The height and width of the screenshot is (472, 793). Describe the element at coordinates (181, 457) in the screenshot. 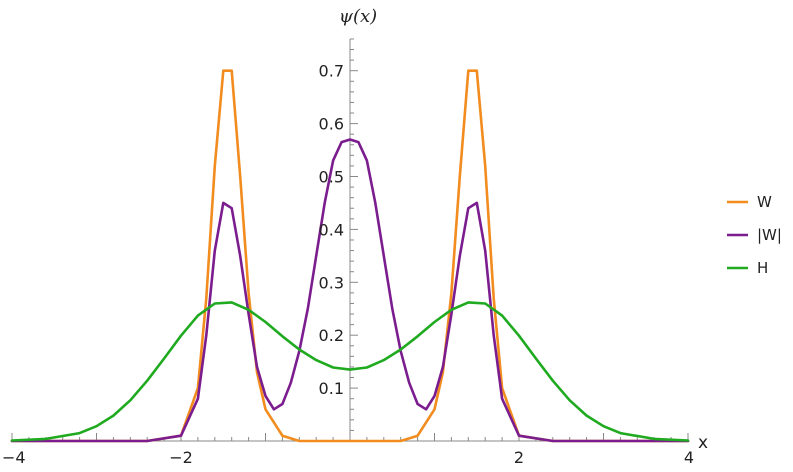

I see `x-tick-label: −2` at that location.